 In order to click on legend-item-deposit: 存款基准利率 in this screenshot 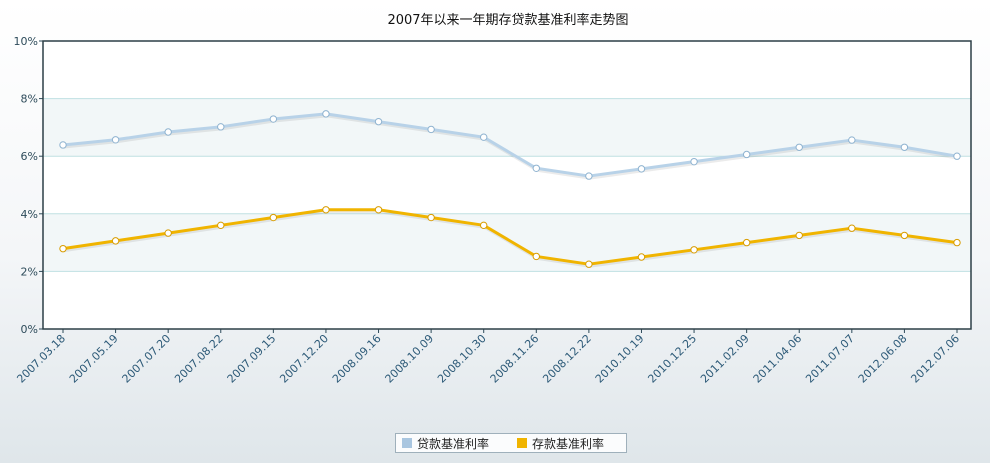, I will do `click(571, 443)`.